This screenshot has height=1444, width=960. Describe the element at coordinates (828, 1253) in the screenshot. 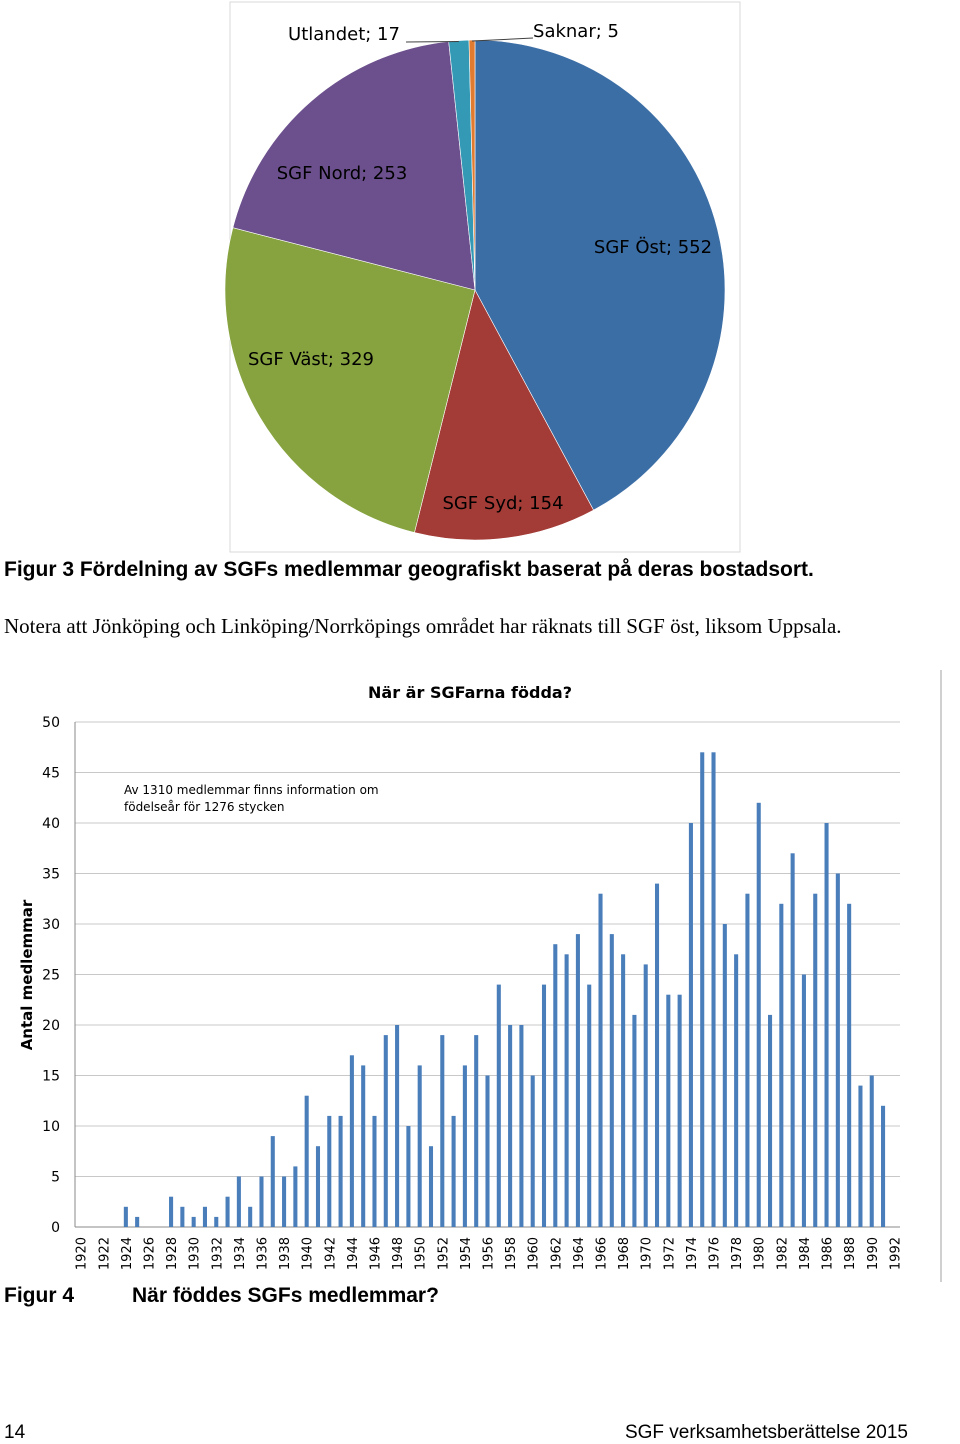

I see `x-tick-label-1986: 1986` at that location.